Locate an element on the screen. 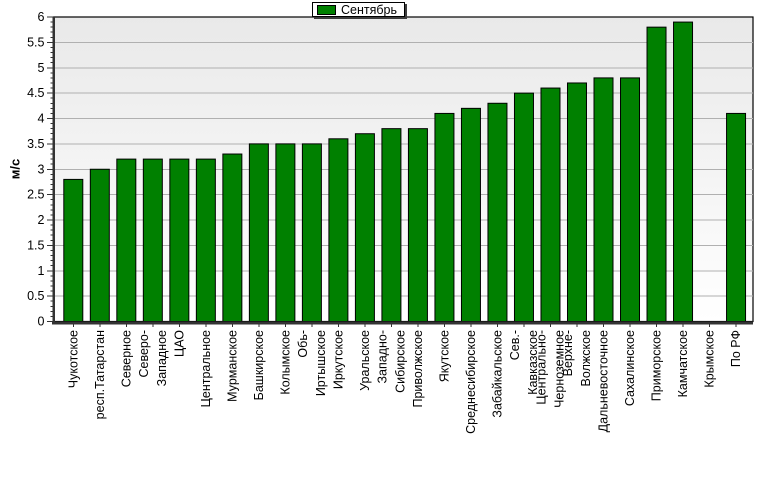 This screenshot has height=479, width=777. x-axis-label: Дальневосточное is located at coordinates (604, 381).